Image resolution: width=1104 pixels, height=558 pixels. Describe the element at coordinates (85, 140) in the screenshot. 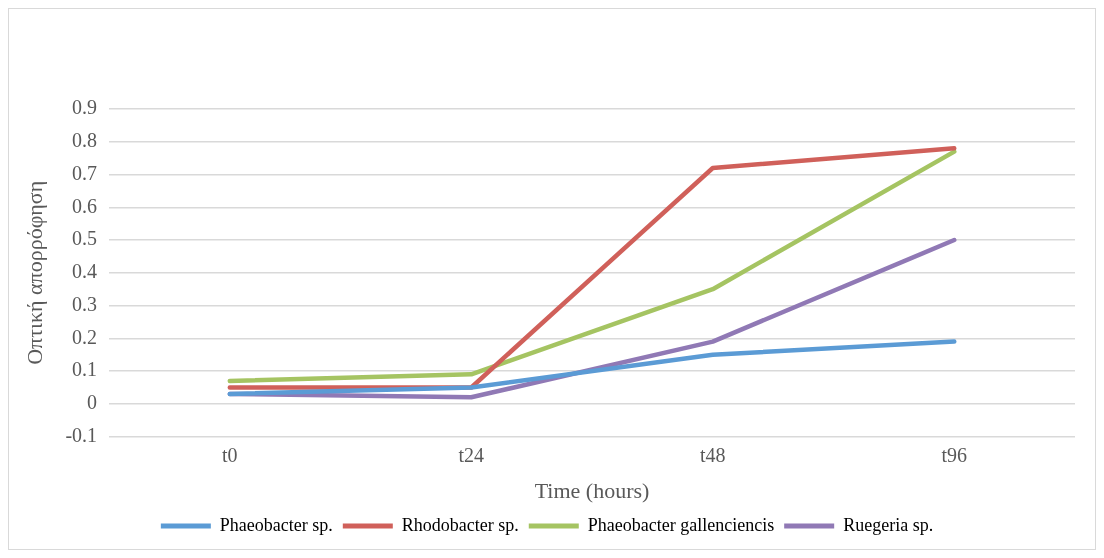

I see `y-tick-label: 0.8` at that location.